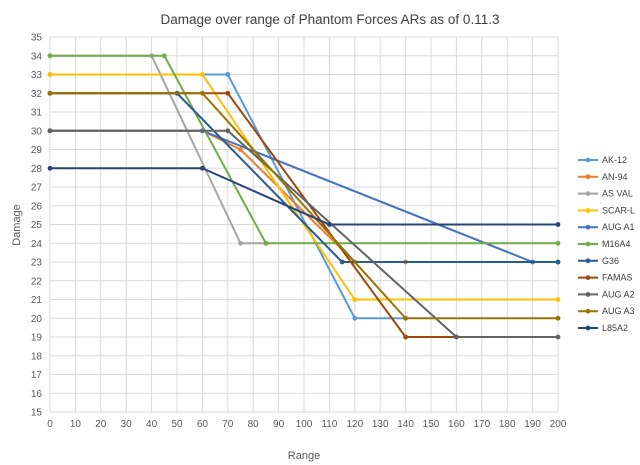 The image size is (640, 465). Describe the element at coordinates (37, 319) in the screenshot. I see `y-tick-label: 20` at that location.